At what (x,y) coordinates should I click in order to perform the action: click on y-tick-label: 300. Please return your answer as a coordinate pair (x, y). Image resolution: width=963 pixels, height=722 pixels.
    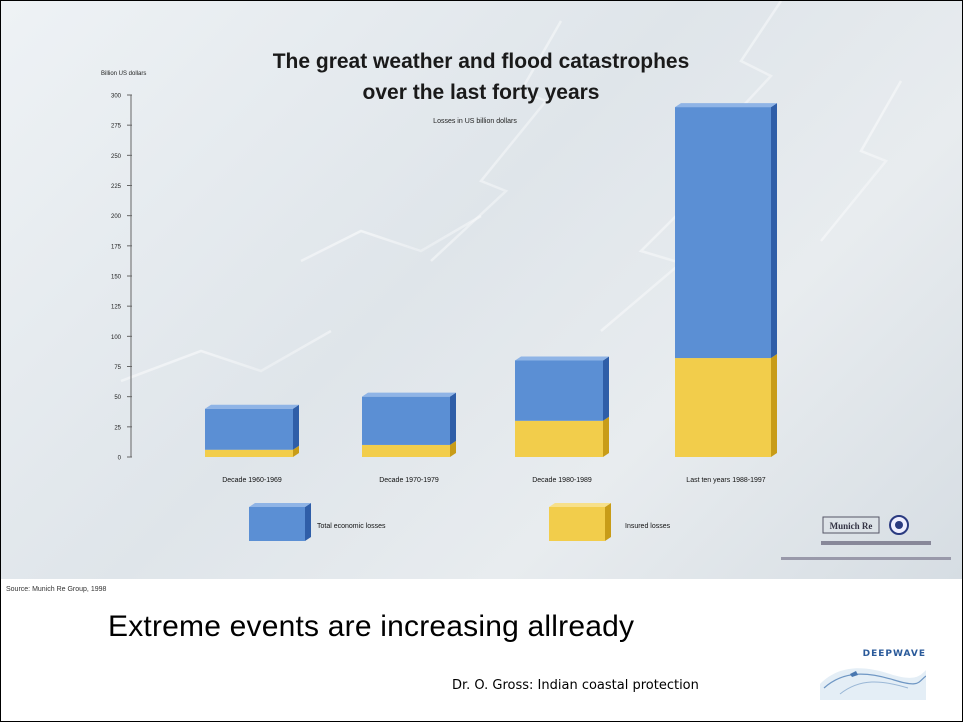
    Looking at the image, I should click on (116, 97).